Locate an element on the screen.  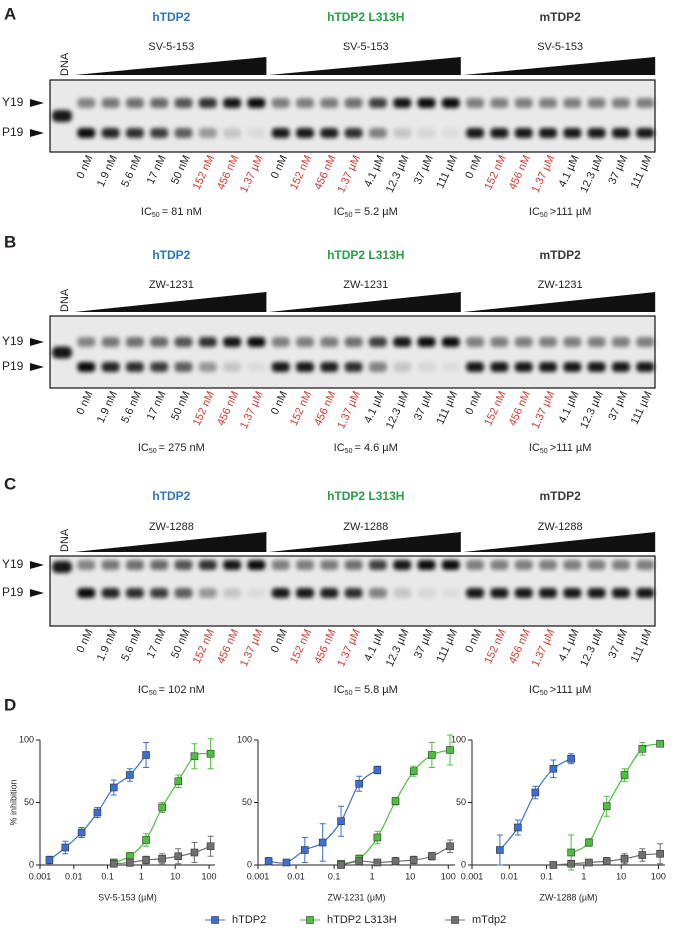
dna-label: DNA is located at coordinates (65, 300).